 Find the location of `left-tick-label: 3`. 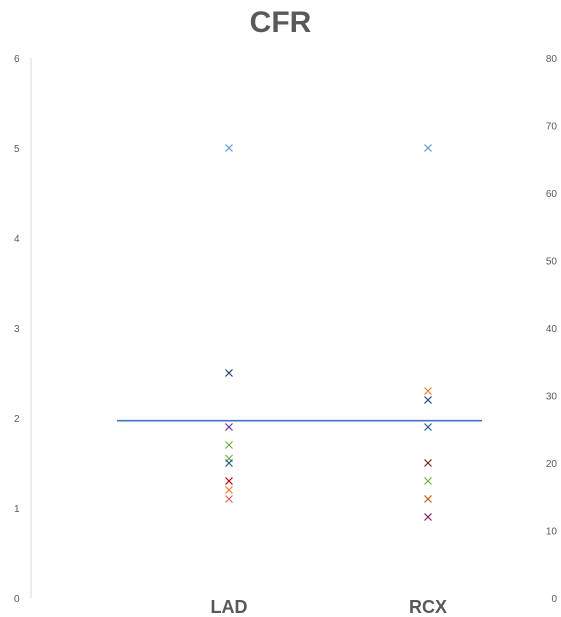

left-tick-label: 3 is located at coordinates (17, 329).